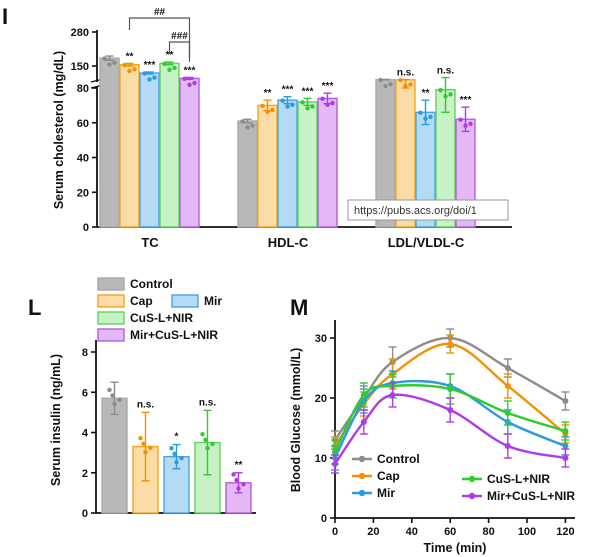  What do you see at coordinates (83, 89) in the screenshot?
I see `y-tick-label: 80` at bounding box center [83, 89].